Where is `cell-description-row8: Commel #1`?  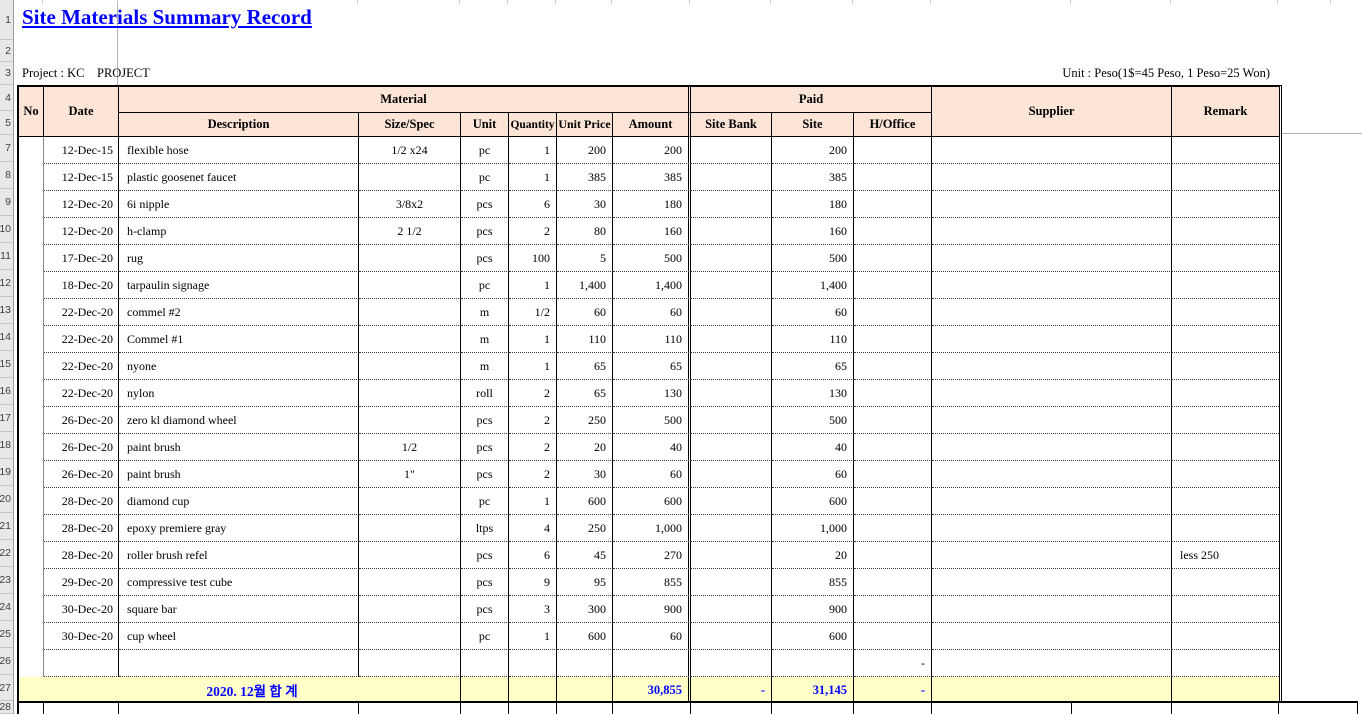
cell-description-row8: Commel #1 is located at coordinates (239, 339).